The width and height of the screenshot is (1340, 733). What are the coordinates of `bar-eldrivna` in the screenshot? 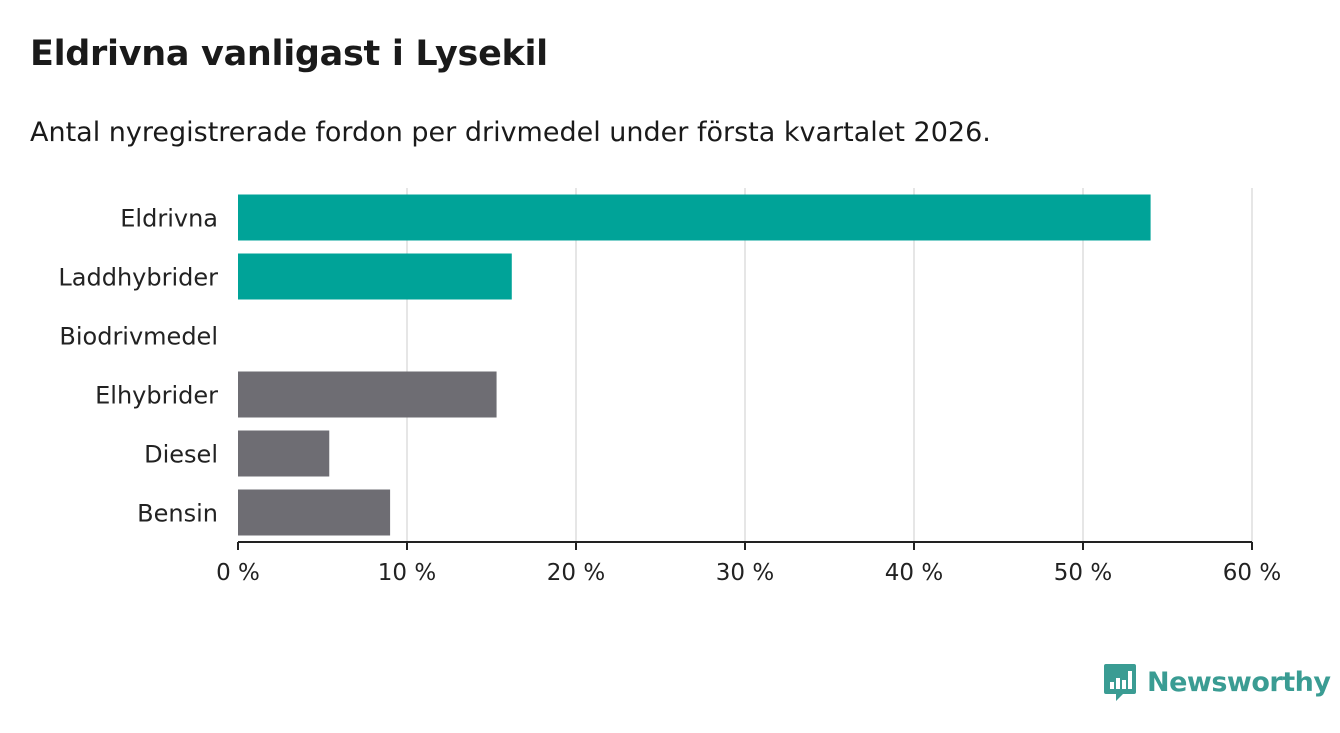 It's located at (694, 217).